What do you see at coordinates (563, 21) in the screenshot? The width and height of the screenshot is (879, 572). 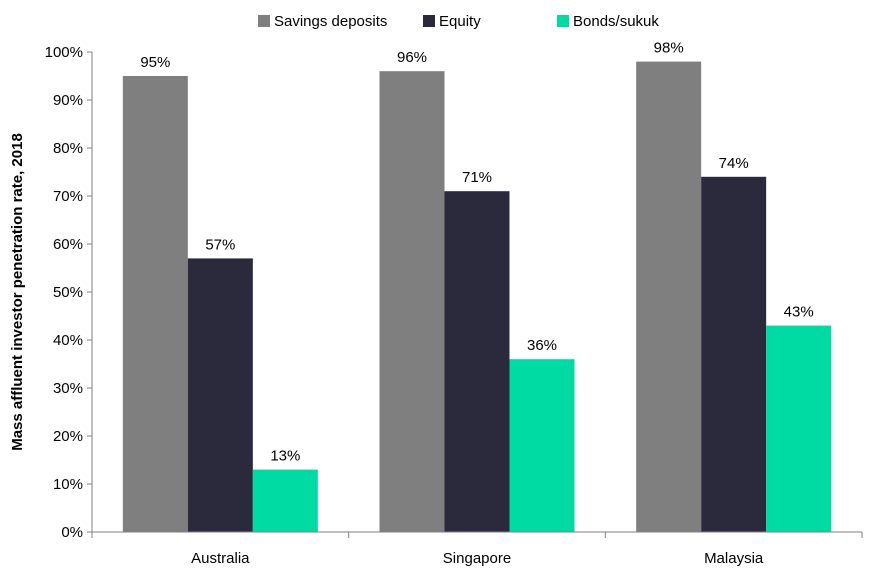 I see `legend-swatch-bonds-sukuk` at bounding box center [563, 21].